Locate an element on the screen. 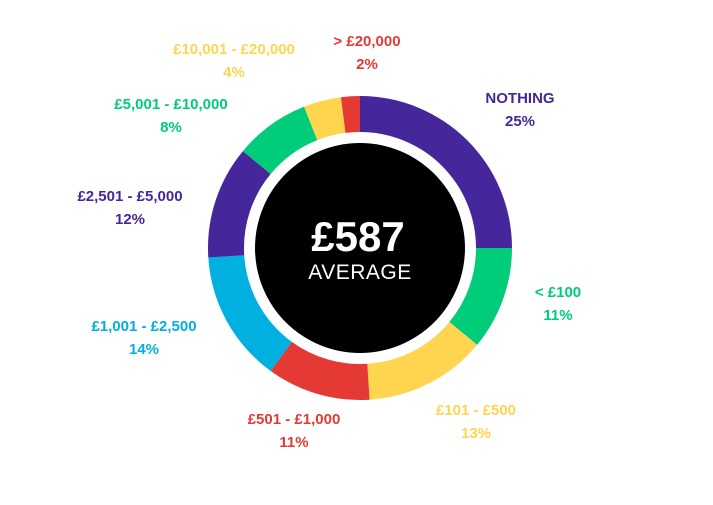 The width and height of the screenshot is (713, 505). slice-percent-4: 11% is located at coordinates (293, 442).